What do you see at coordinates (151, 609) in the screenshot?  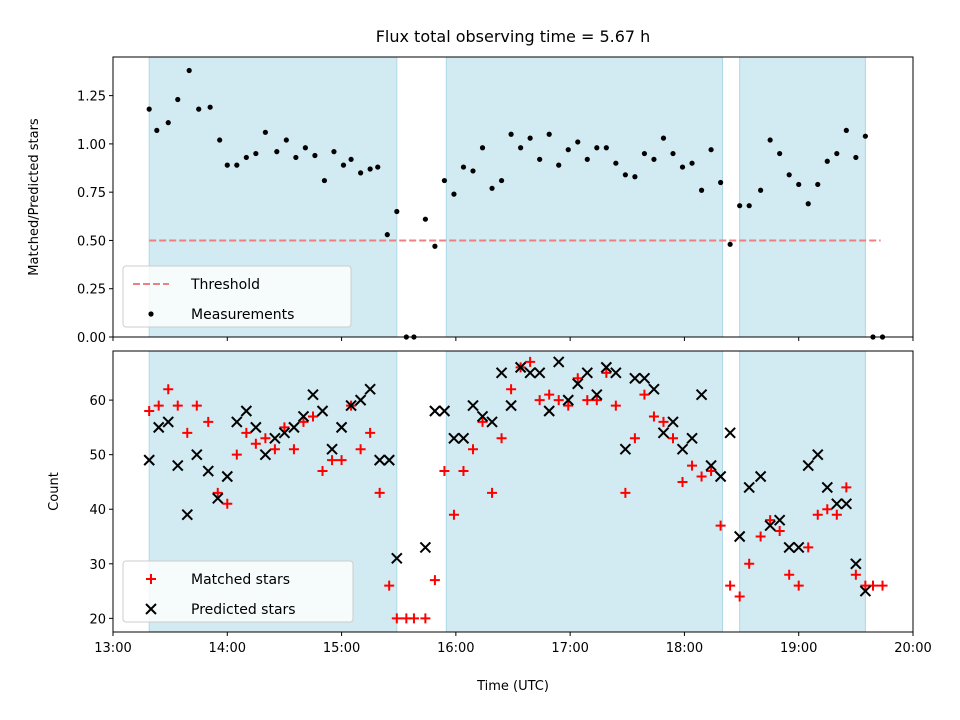 I see `legend-predicted-swatch` at bounding box center [151, 609].